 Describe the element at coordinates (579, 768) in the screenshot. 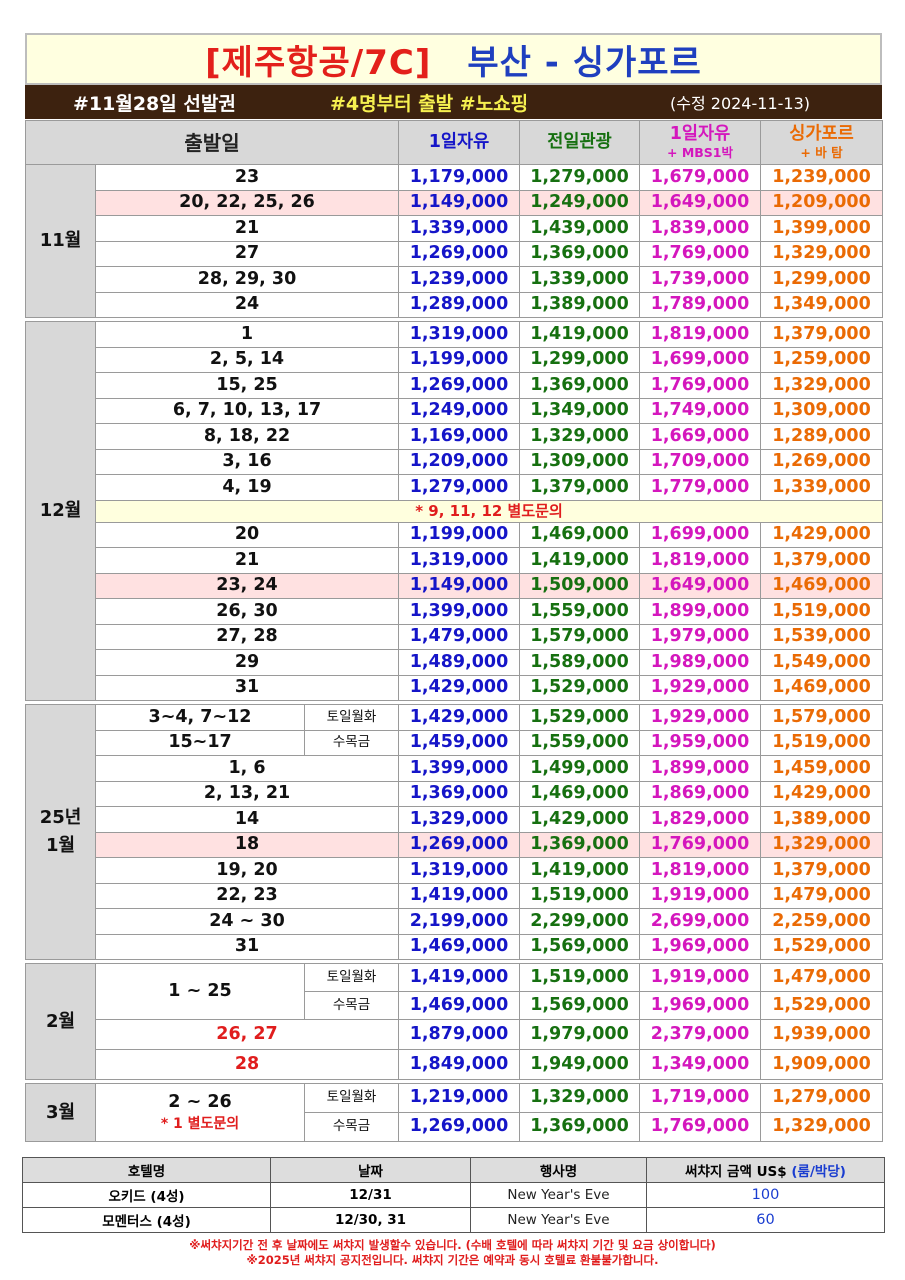

I see `price-cell: 1,499,000` at that location.